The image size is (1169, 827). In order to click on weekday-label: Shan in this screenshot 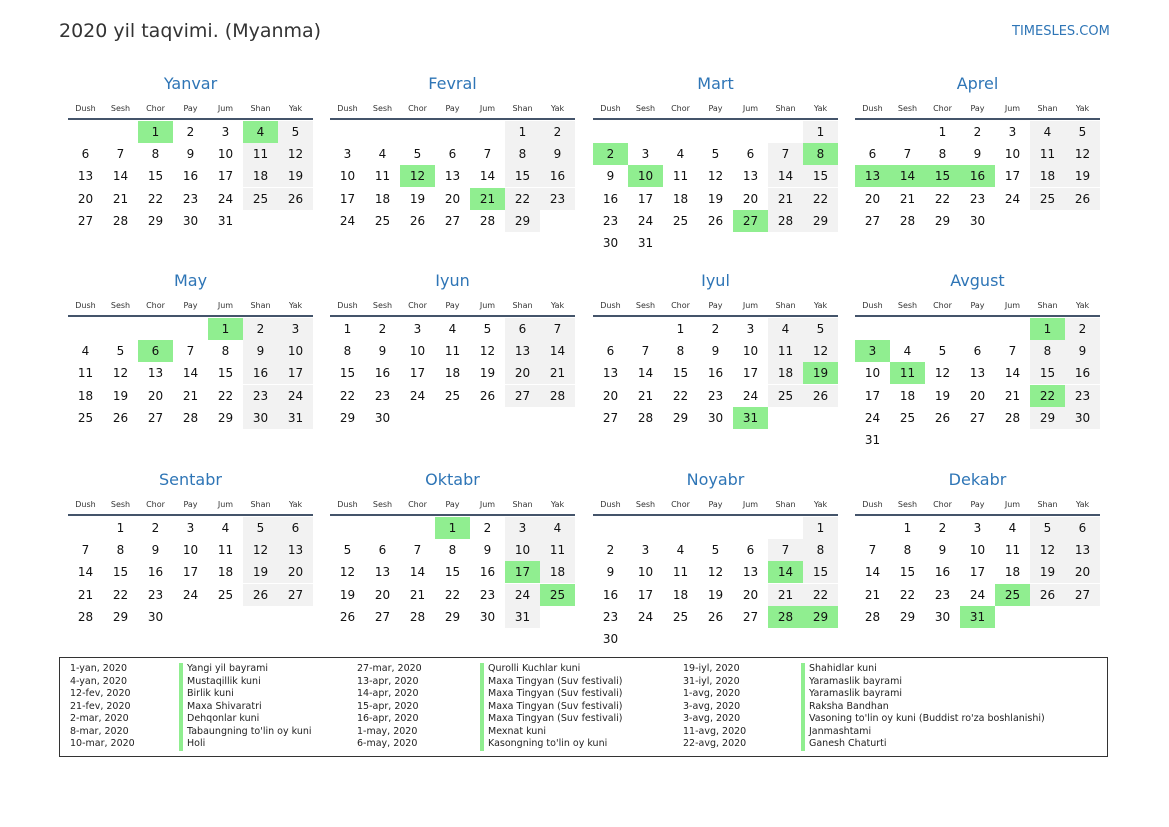, I will do `click(522, 305)`.